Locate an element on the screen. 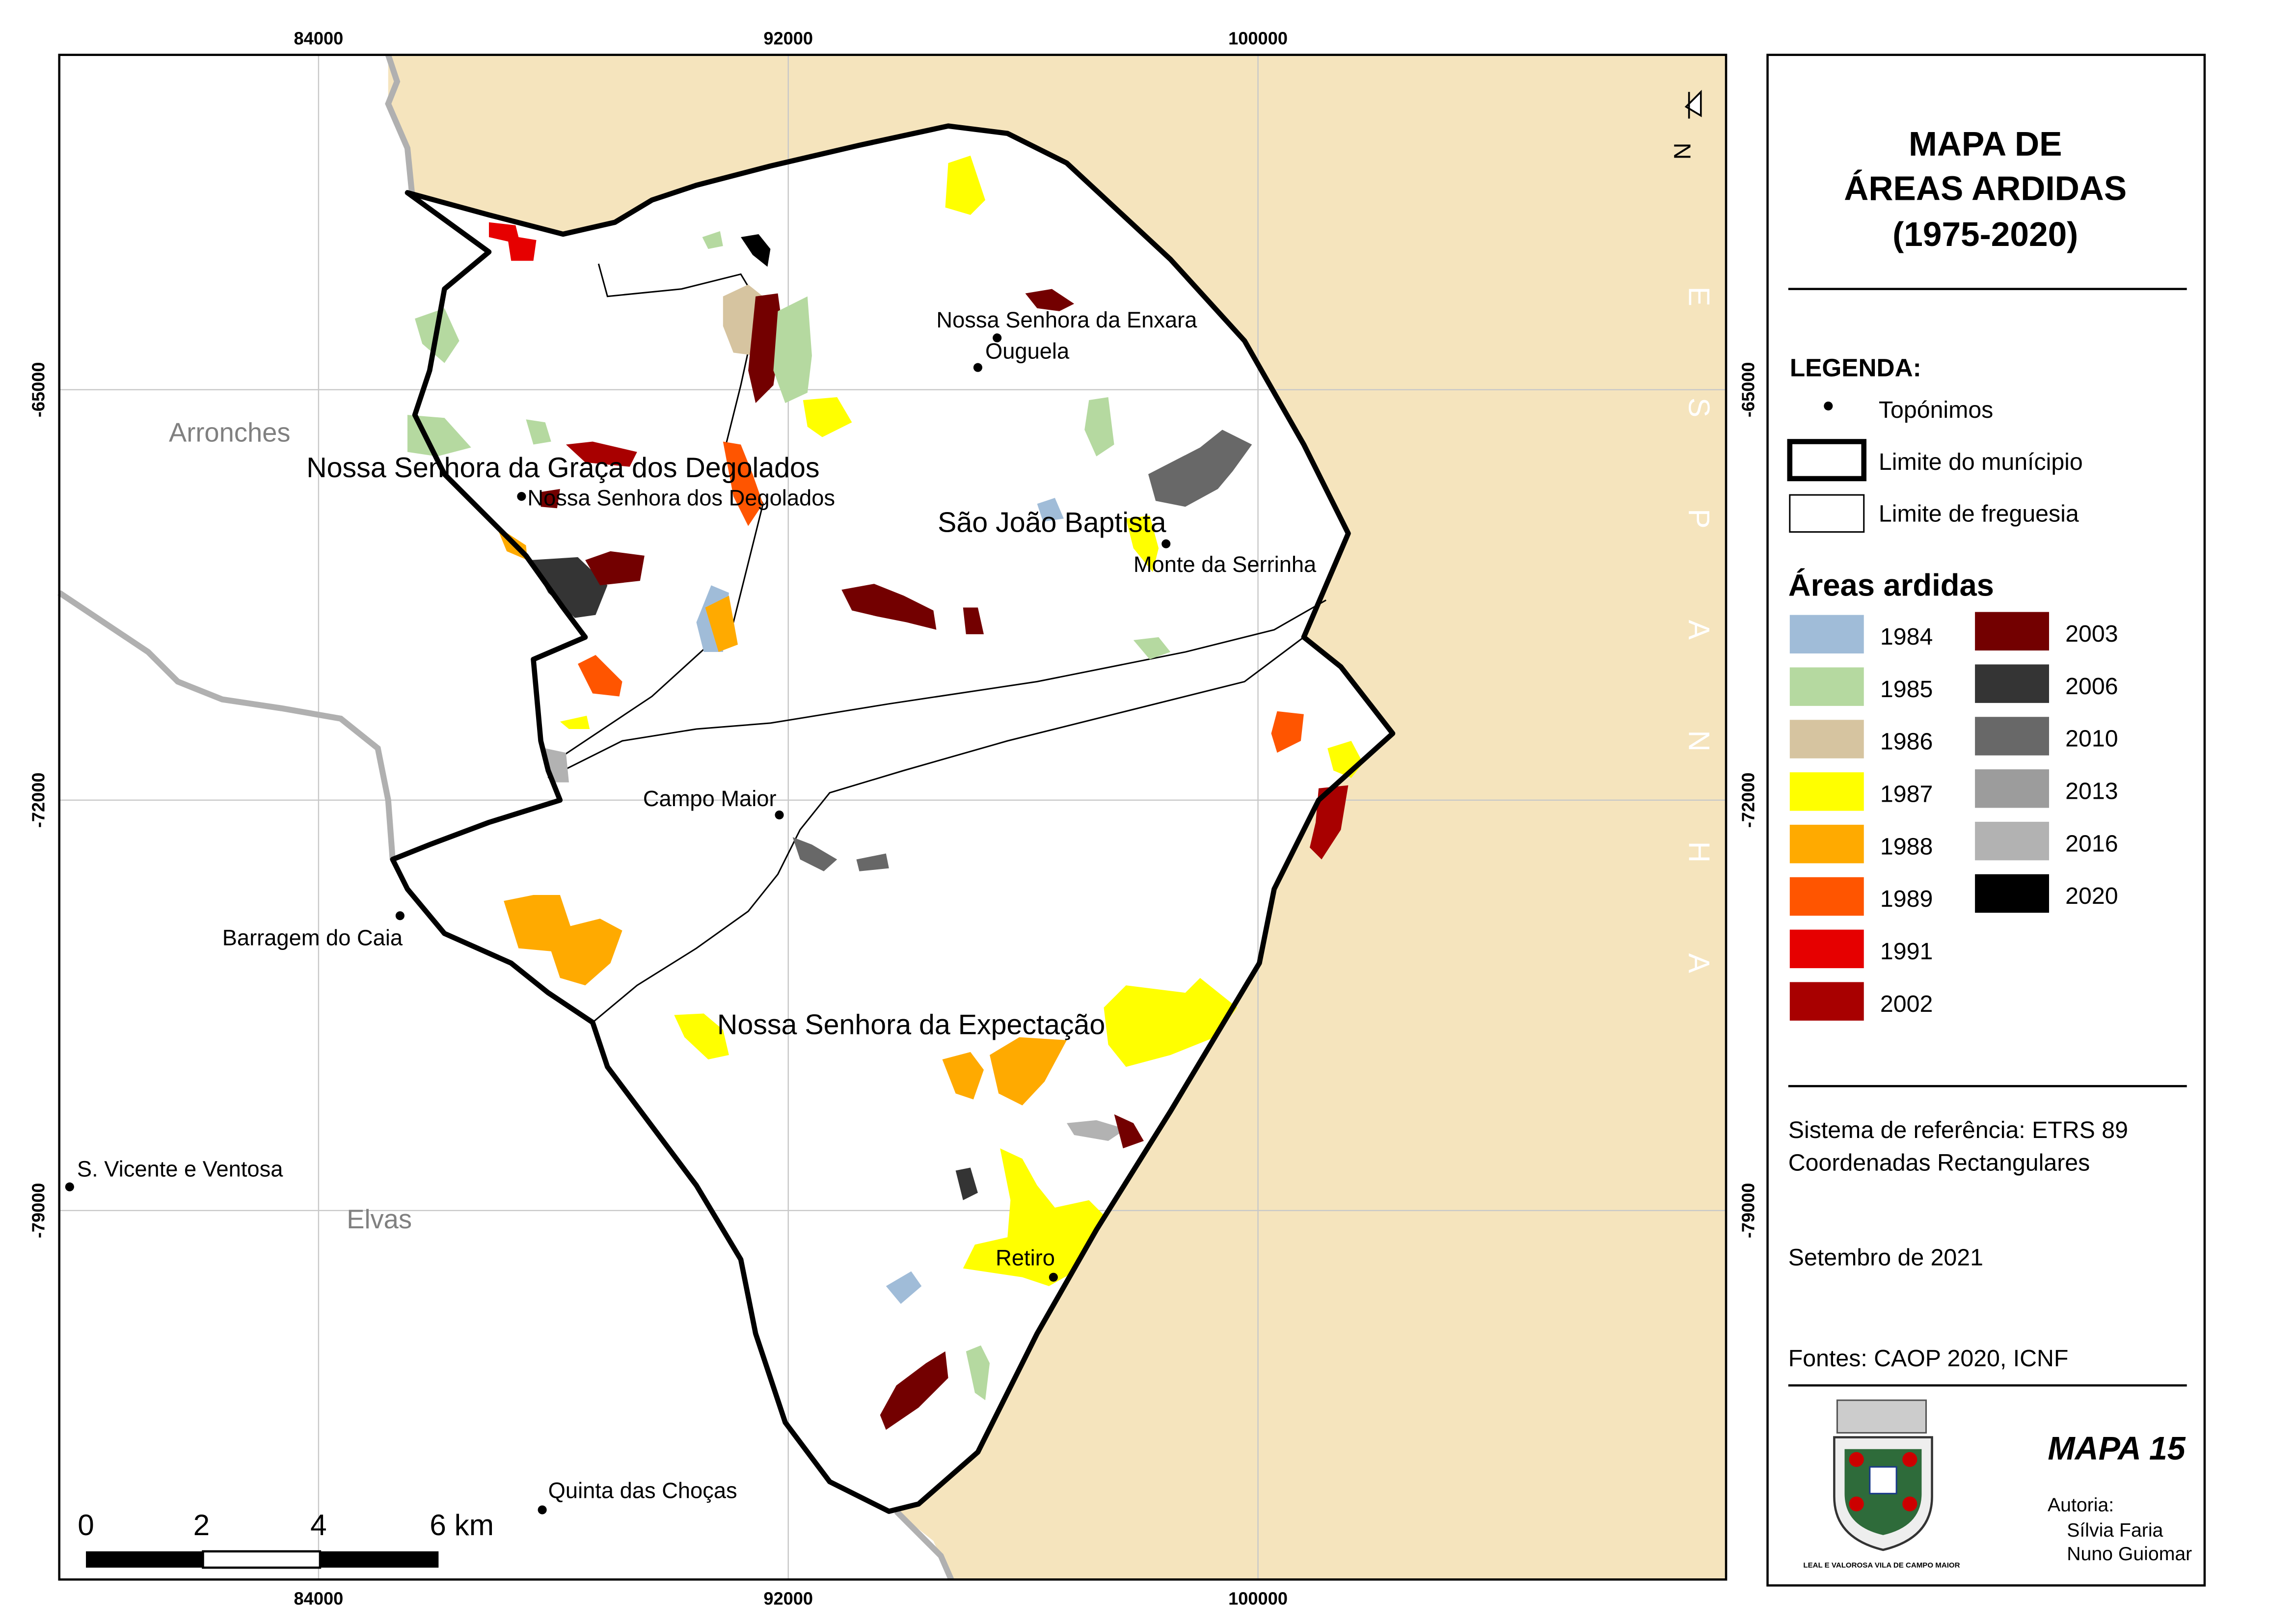 The image size is (2295, 1624). crown is located at coordinates (1882, 1416).